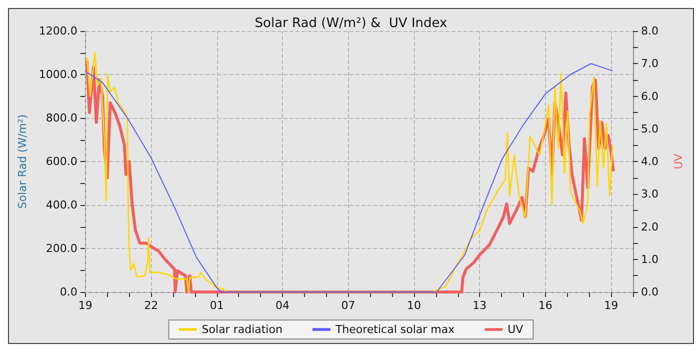 The height and width of the screenshot is (350, 700). Describe the element at coordinates (151, 305) in the screenshot. I see `x-tick-label: 22` at that location.